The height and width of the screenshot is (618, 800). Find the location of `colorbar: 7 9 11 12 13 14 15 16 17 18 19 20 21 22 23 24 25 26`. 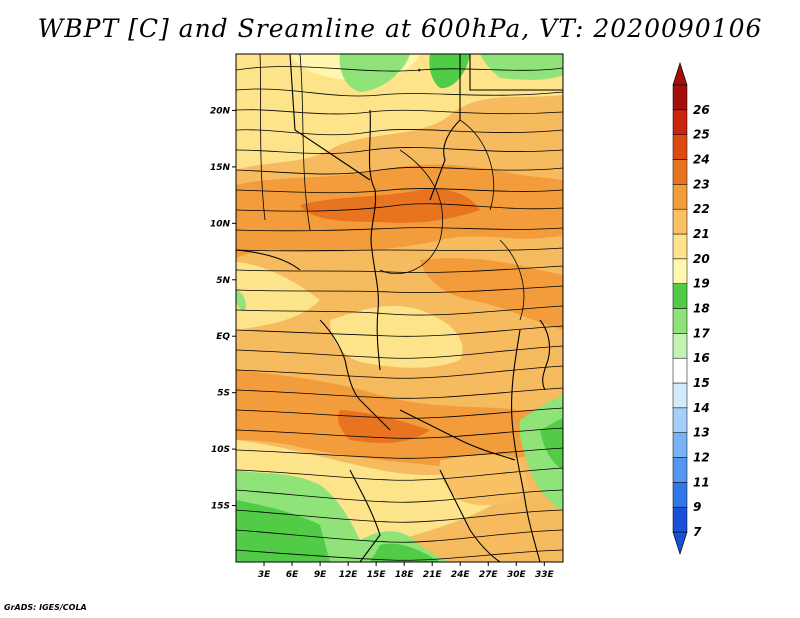

colorbar: 7 9 11 12 13 14 15 16 17 18 19 20 21 22 23 24 25 26 is located at coordinates (691, 308).